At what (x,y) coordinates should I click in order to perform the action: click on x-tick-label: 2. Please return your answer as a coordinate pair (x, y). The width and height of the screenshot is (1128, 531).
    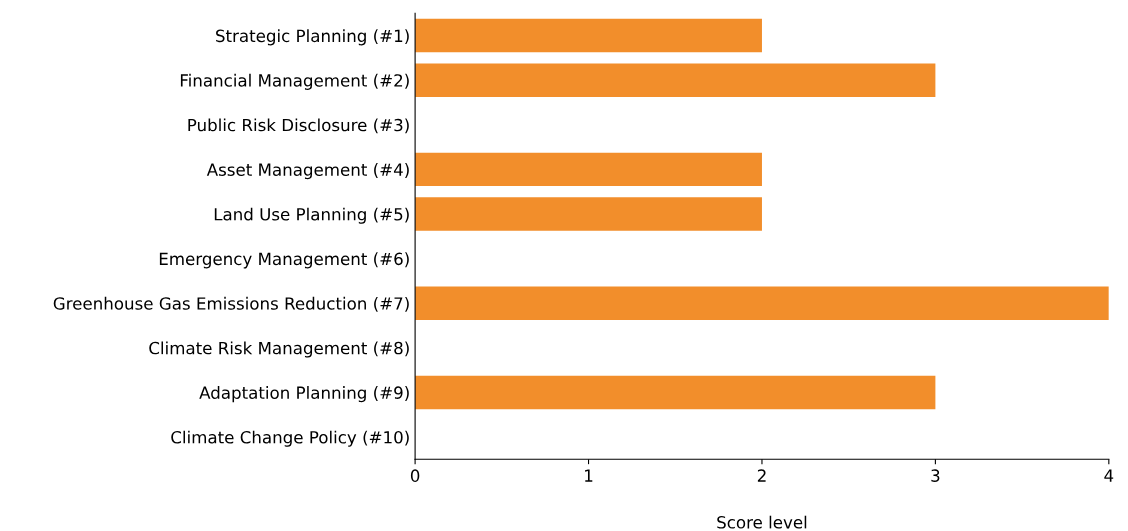
    Looking at the image, I should click on (761, 475).